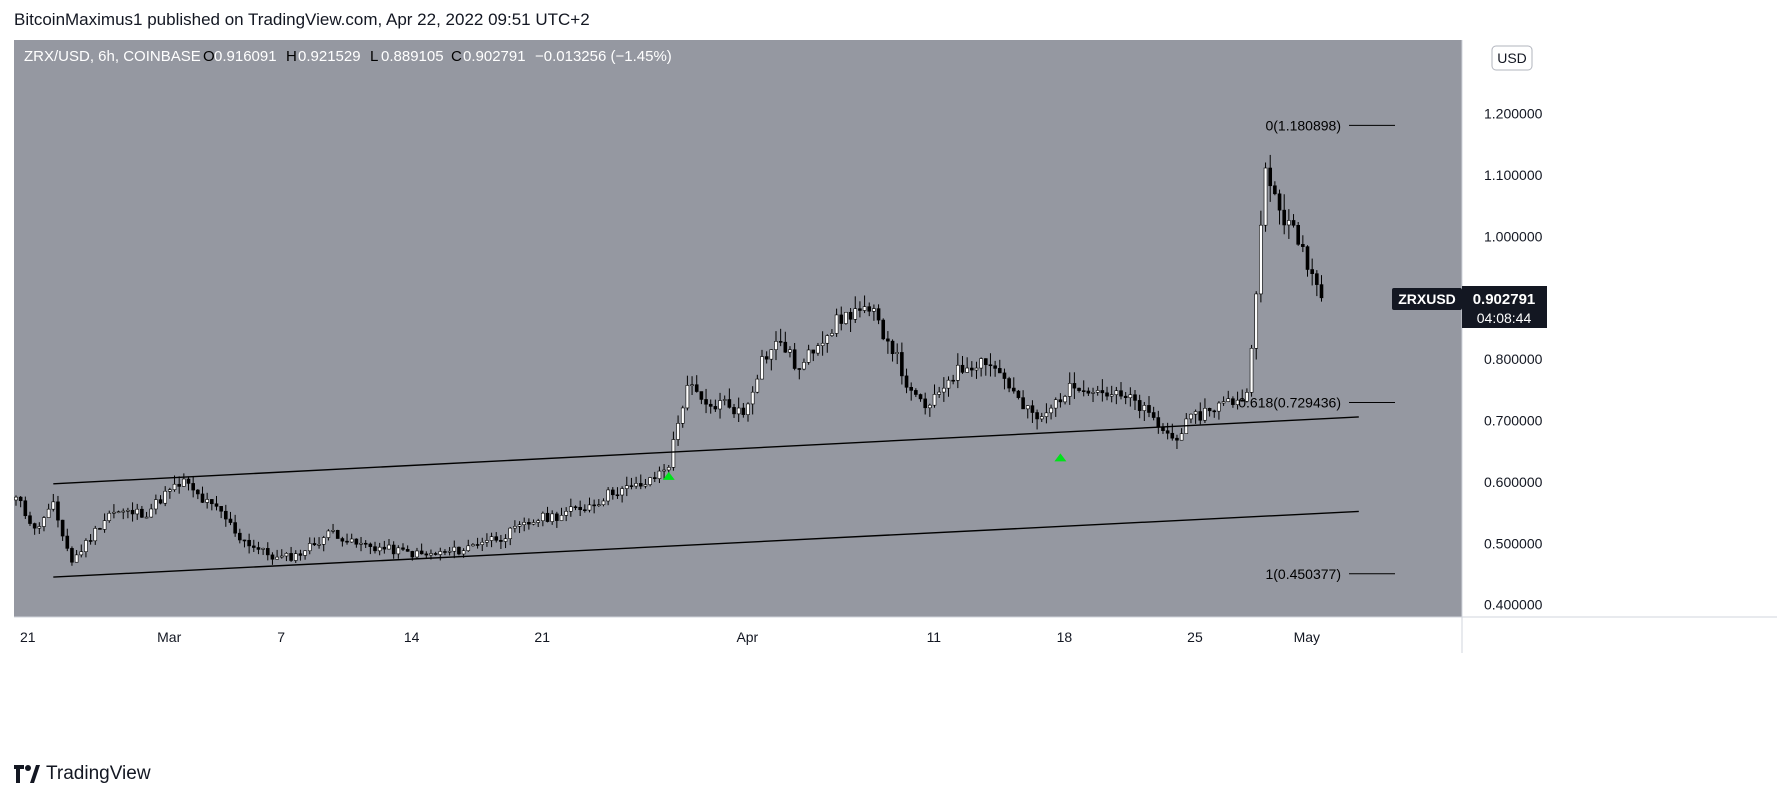  I want to click on legend-close-label: C, so click(456, 56).